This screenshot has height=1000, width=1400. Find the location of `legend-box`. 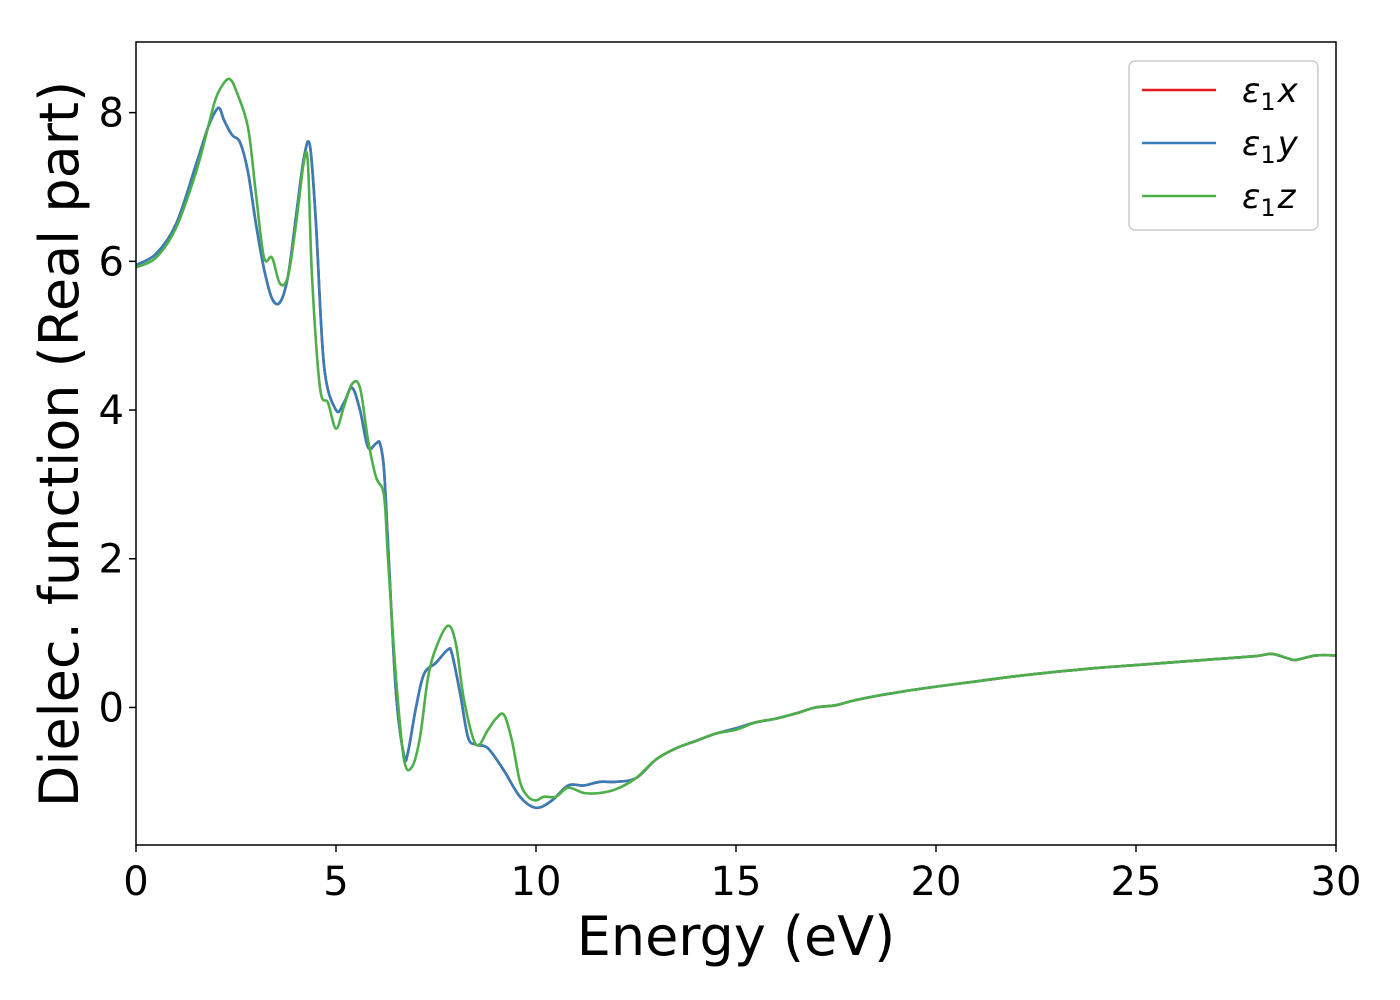

legend-box is located at coordinates (1223, 145).